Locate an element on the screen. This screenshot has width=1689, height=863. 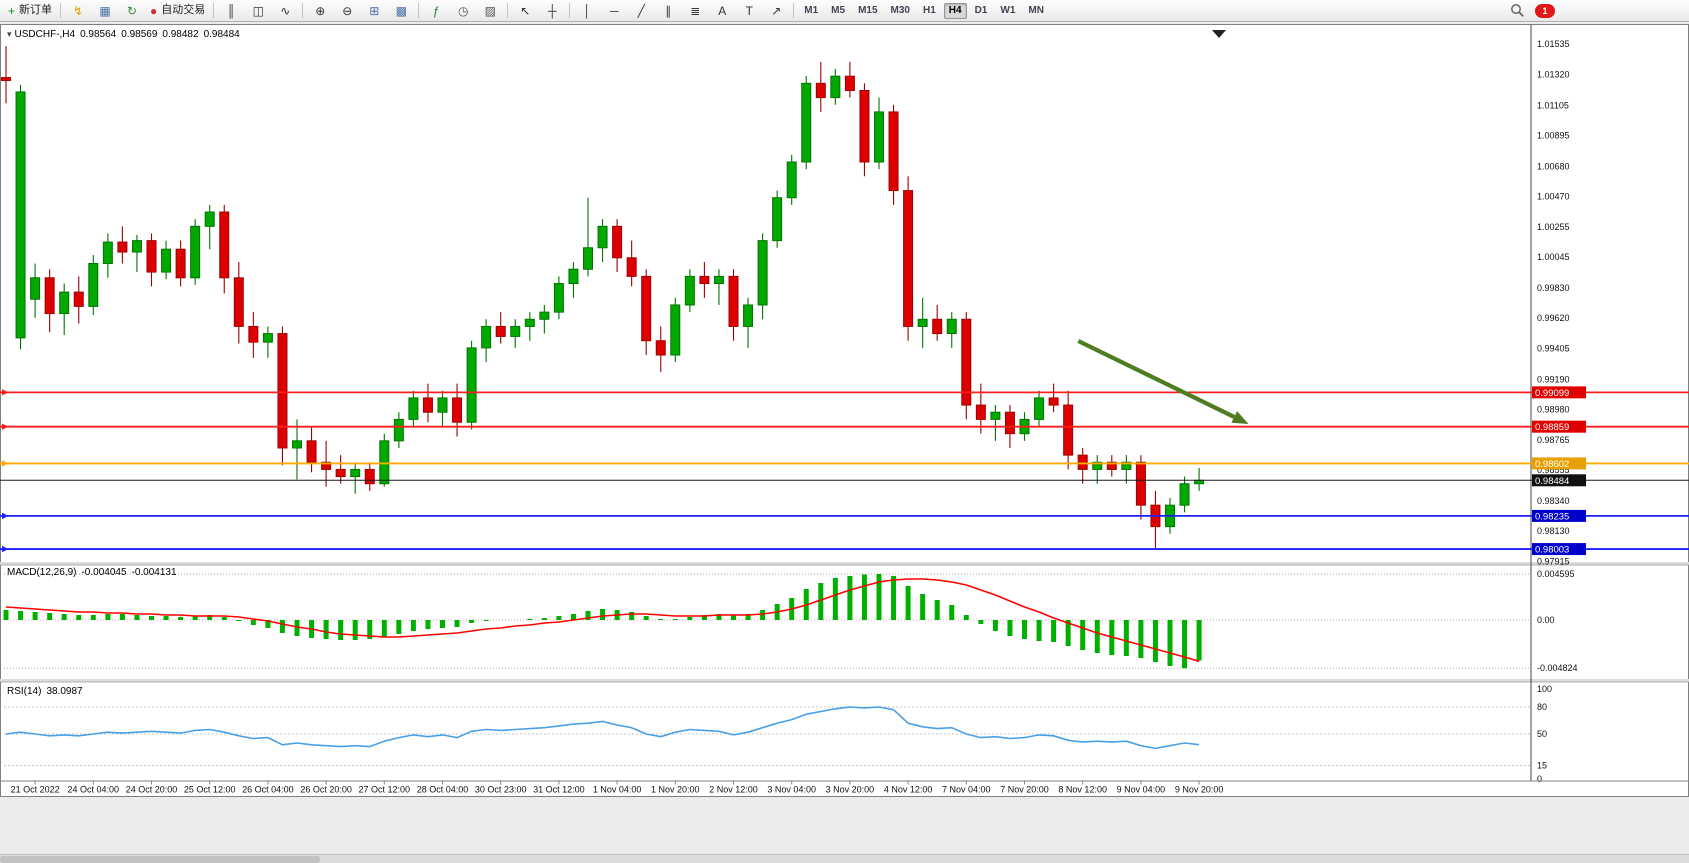
charts-grid-icon: ▦ is located at coordinates (105, 11).